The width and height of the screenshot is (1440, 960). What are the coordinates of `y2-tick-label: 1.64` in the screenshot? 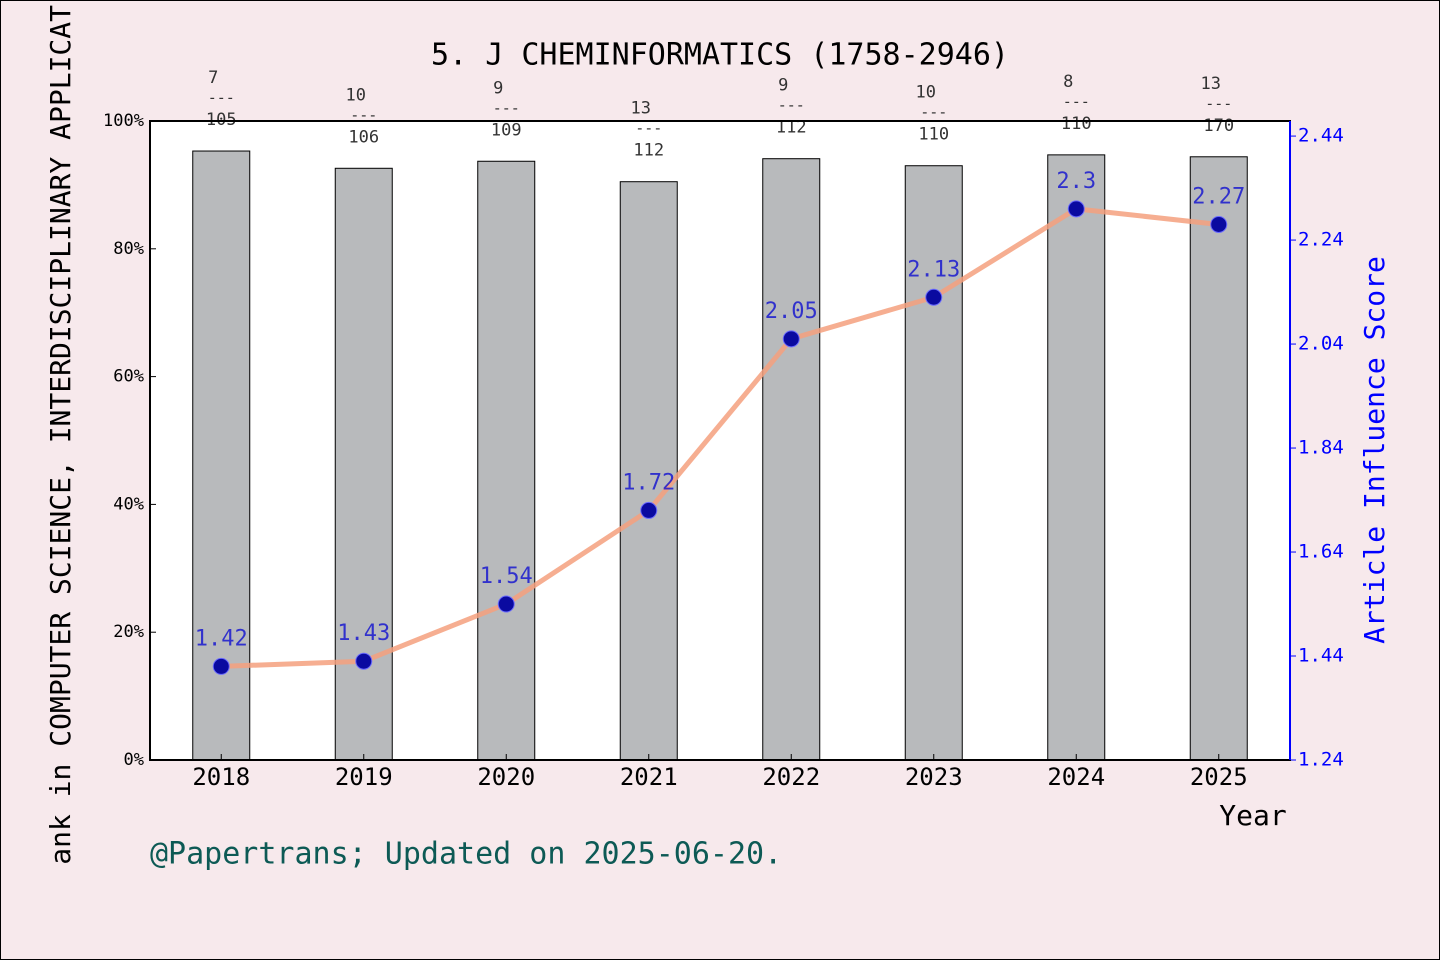 It's located at (1321, 552).